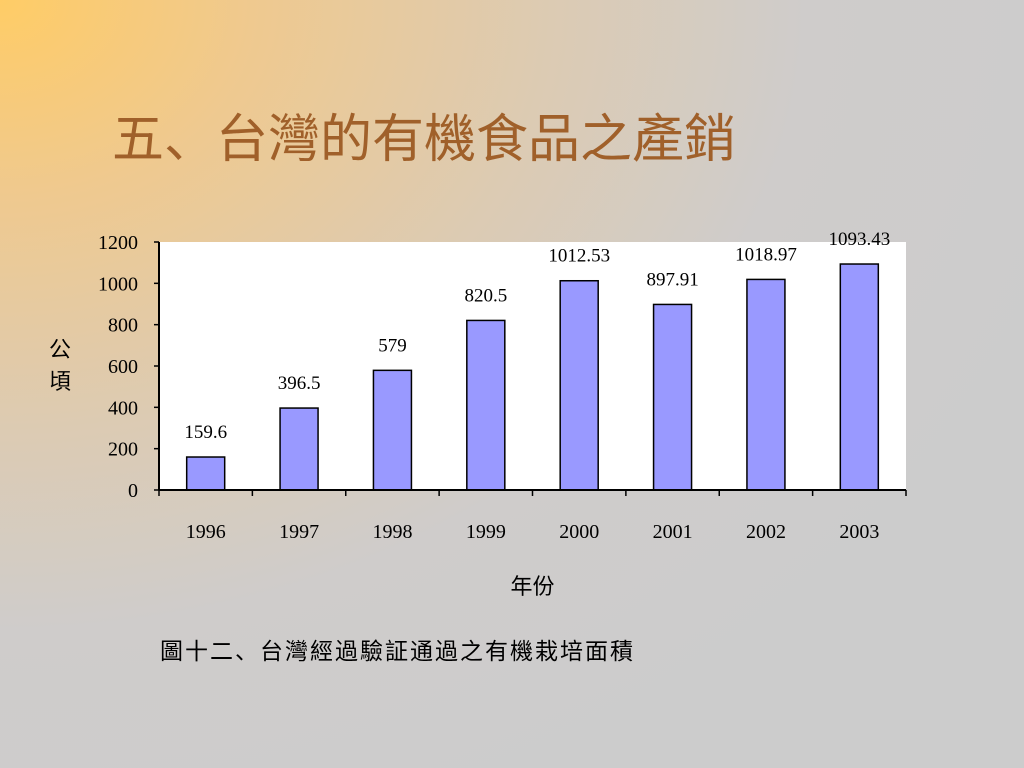 The width and height of the screenshot is (1024, 768). What do you see at coordinates (60, 366) in the screenshot?
I see `y-axis-title: 公頃` at bounding box center [60, 366].